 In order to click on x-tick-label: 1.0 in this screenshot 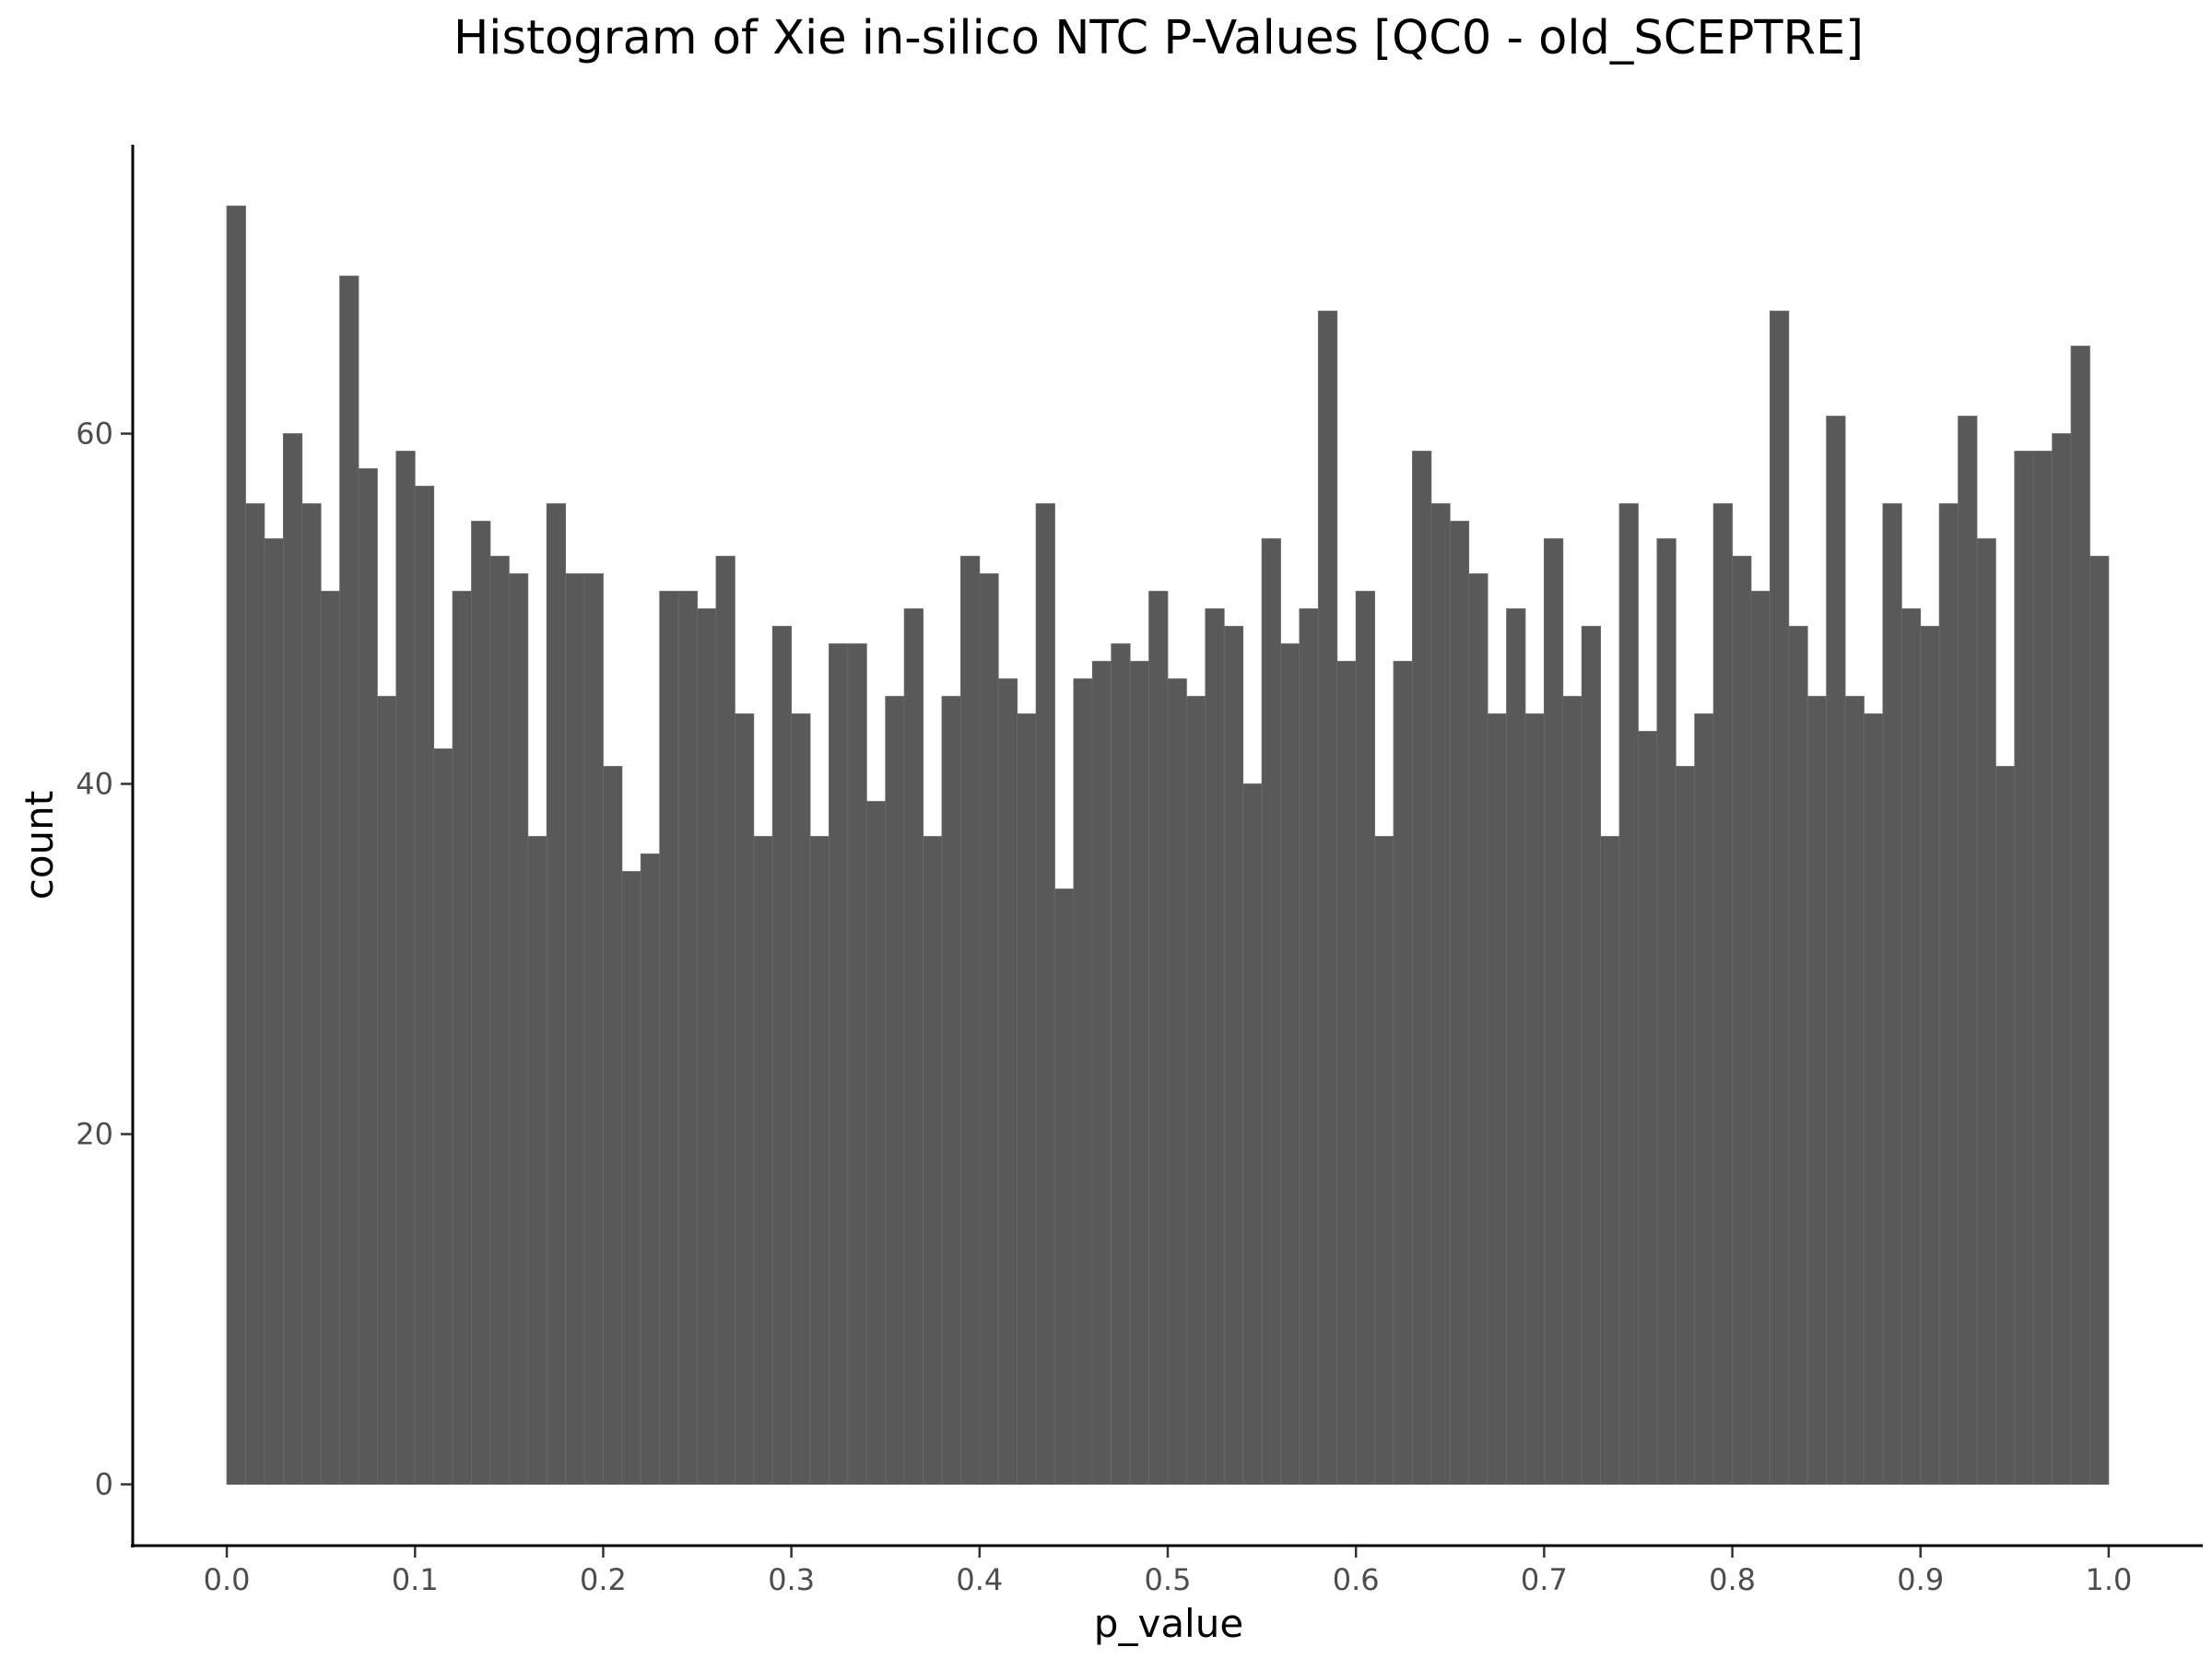, I will do `click(2108, 1579)`.